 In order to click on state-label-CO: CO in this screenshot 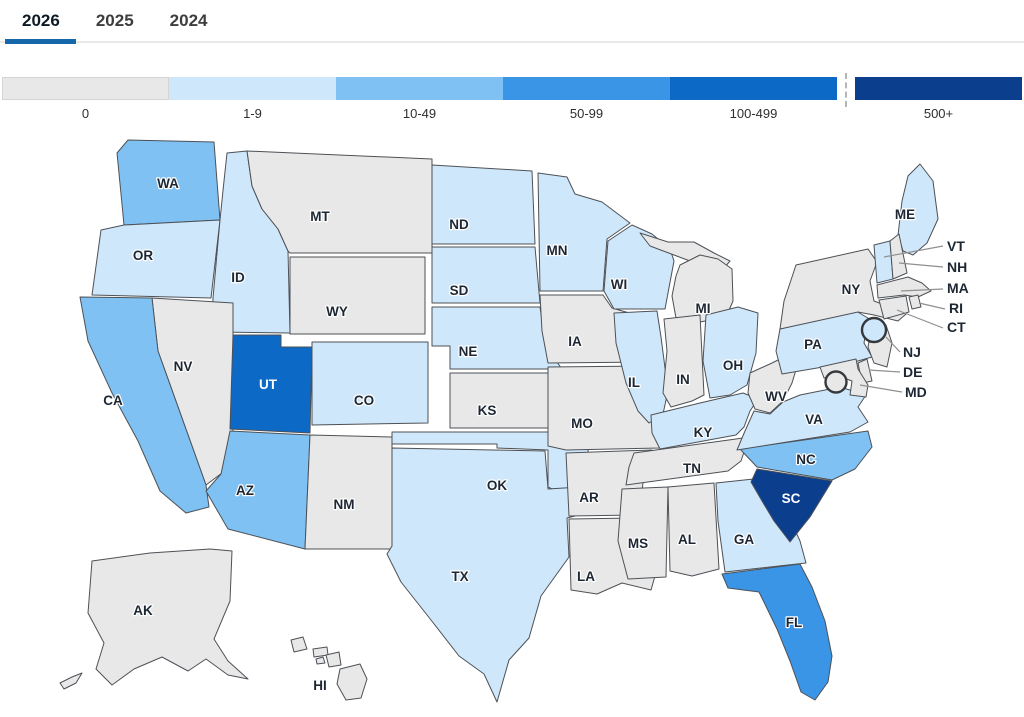, I will do `click(364, 400)`.